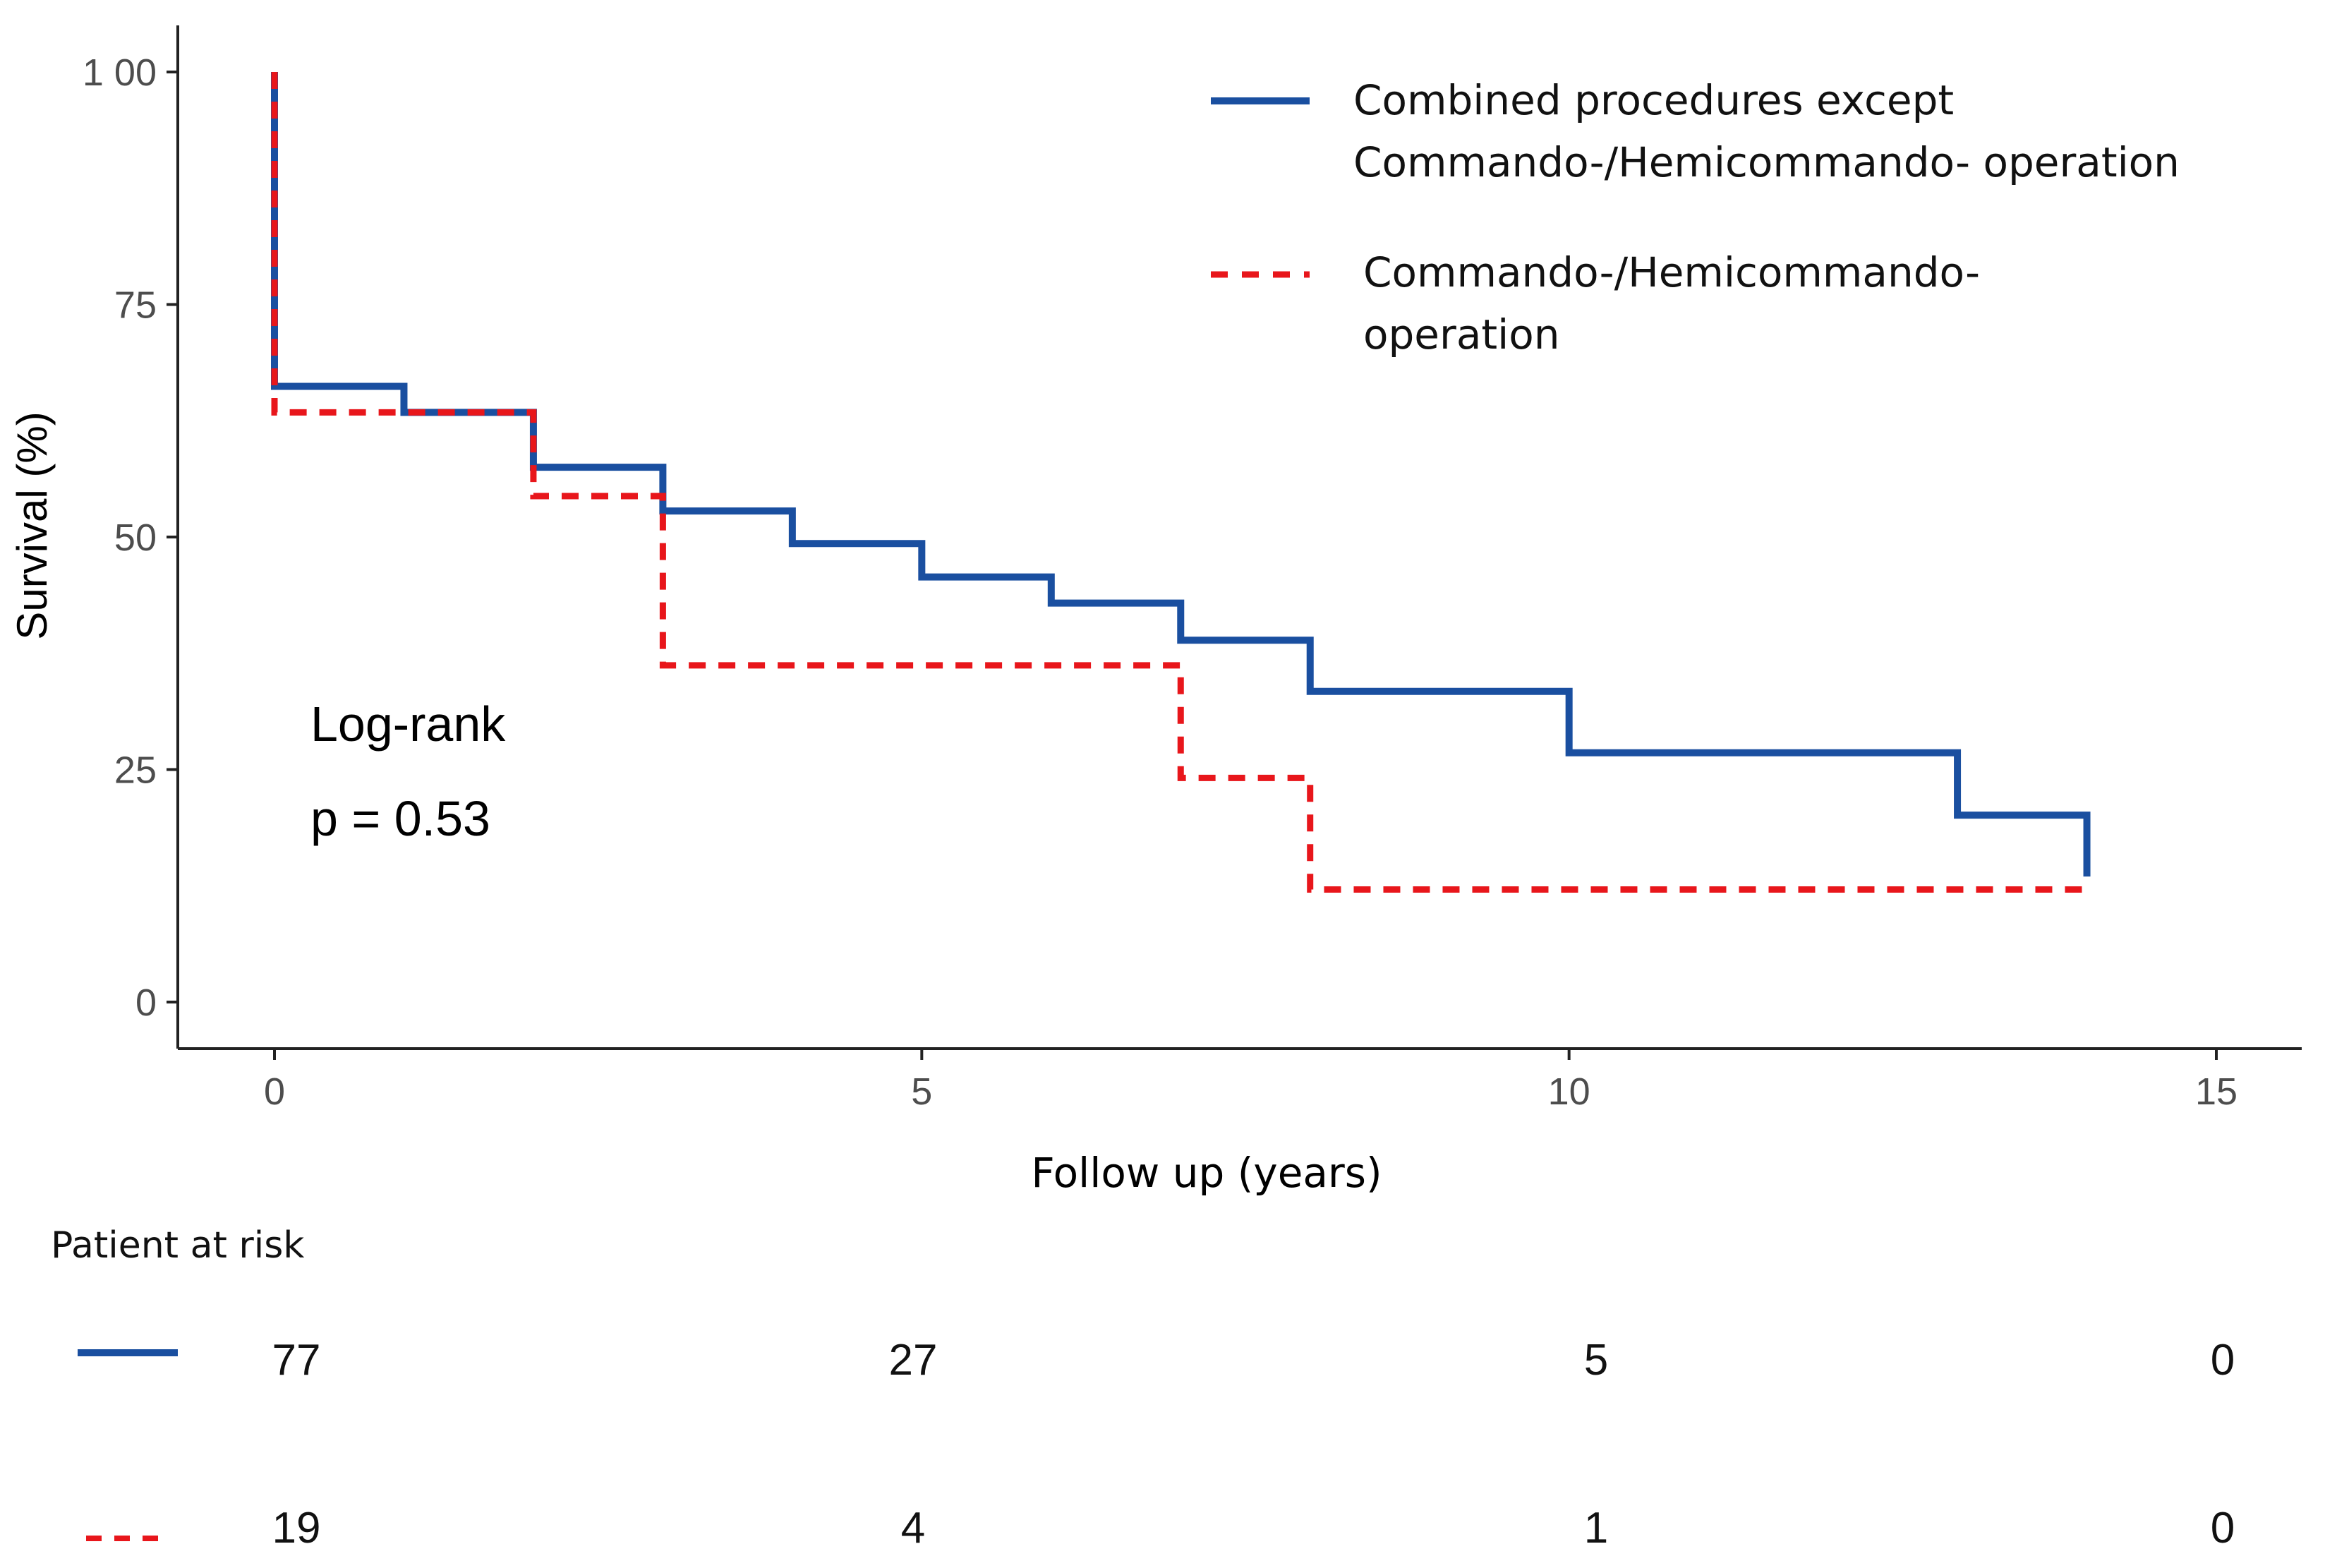 The image size is (2325, 1568). What do you see at coordinates (296, 1528) in the screenshot?
I see `risk-value-row-2: 19` at bounding box center [296, 1528].